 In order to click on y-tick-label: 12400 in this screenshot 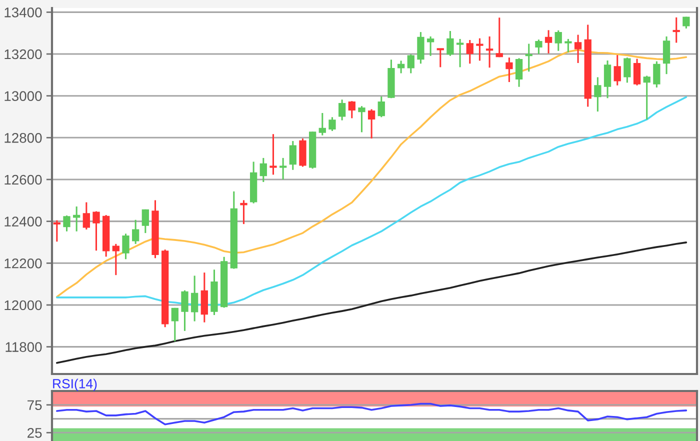, I will do `click(23, 221)`.